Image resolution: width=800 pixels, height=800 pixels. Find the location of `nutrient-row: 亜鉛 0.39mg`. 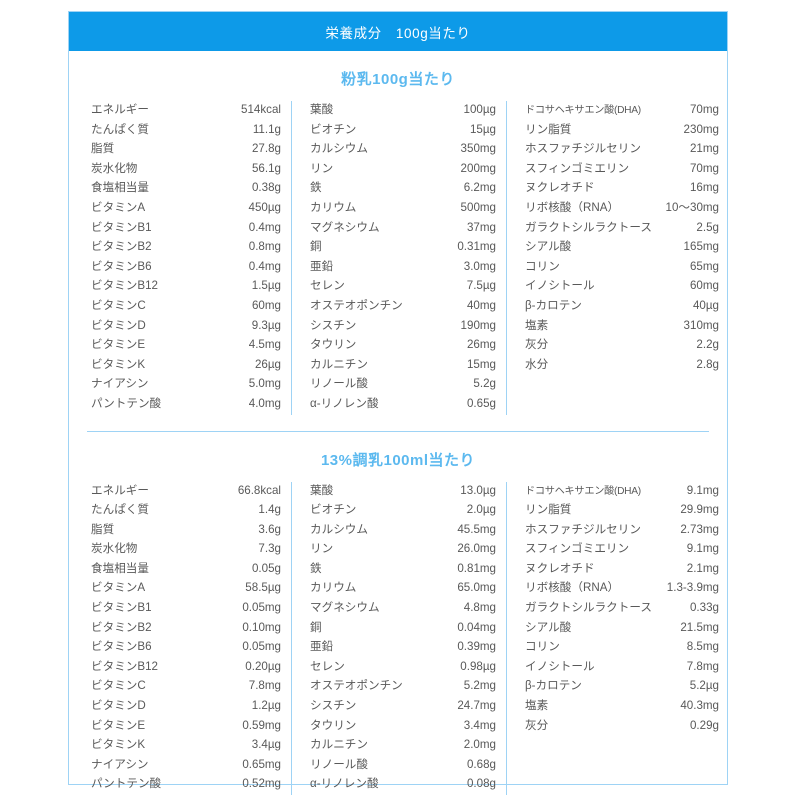

nutrient-row: 亜鉛 0.39mg is located at coordinates (403, 648).